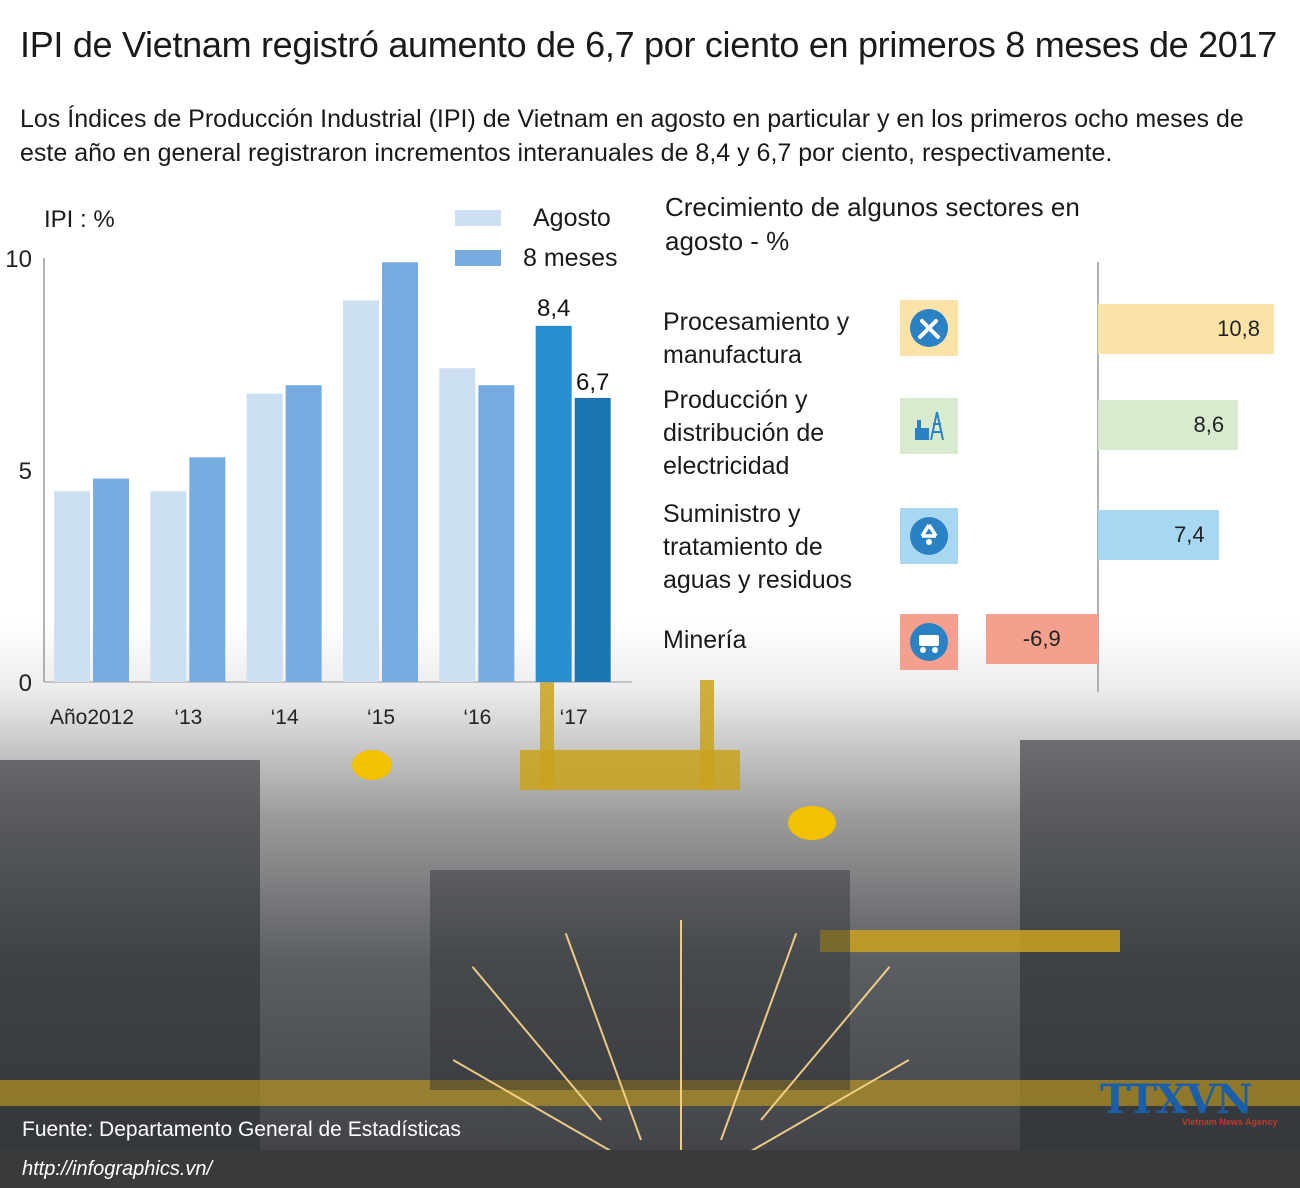 This screenshot has height=1188, width=1300. Describe the element at coordinates (117, 1169) in the screenshot. I see `footer-url-link: http://infographics.vn/` at that location.